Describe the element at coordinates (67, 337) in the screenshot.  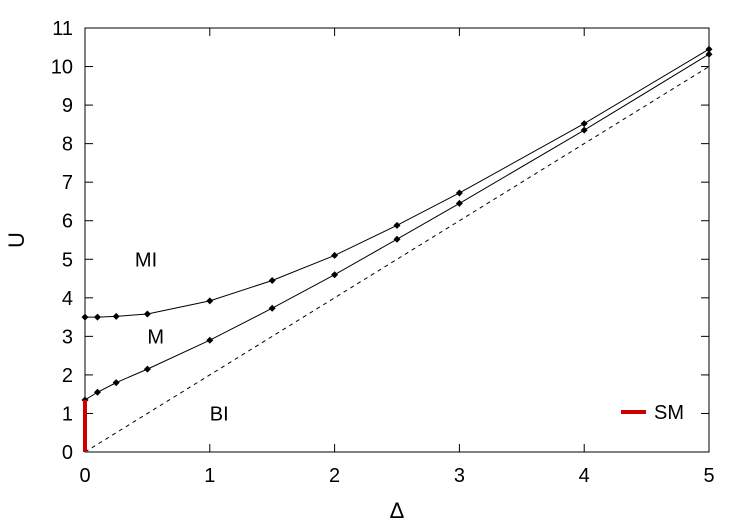
I see `y-tick-label: 3` at that location.